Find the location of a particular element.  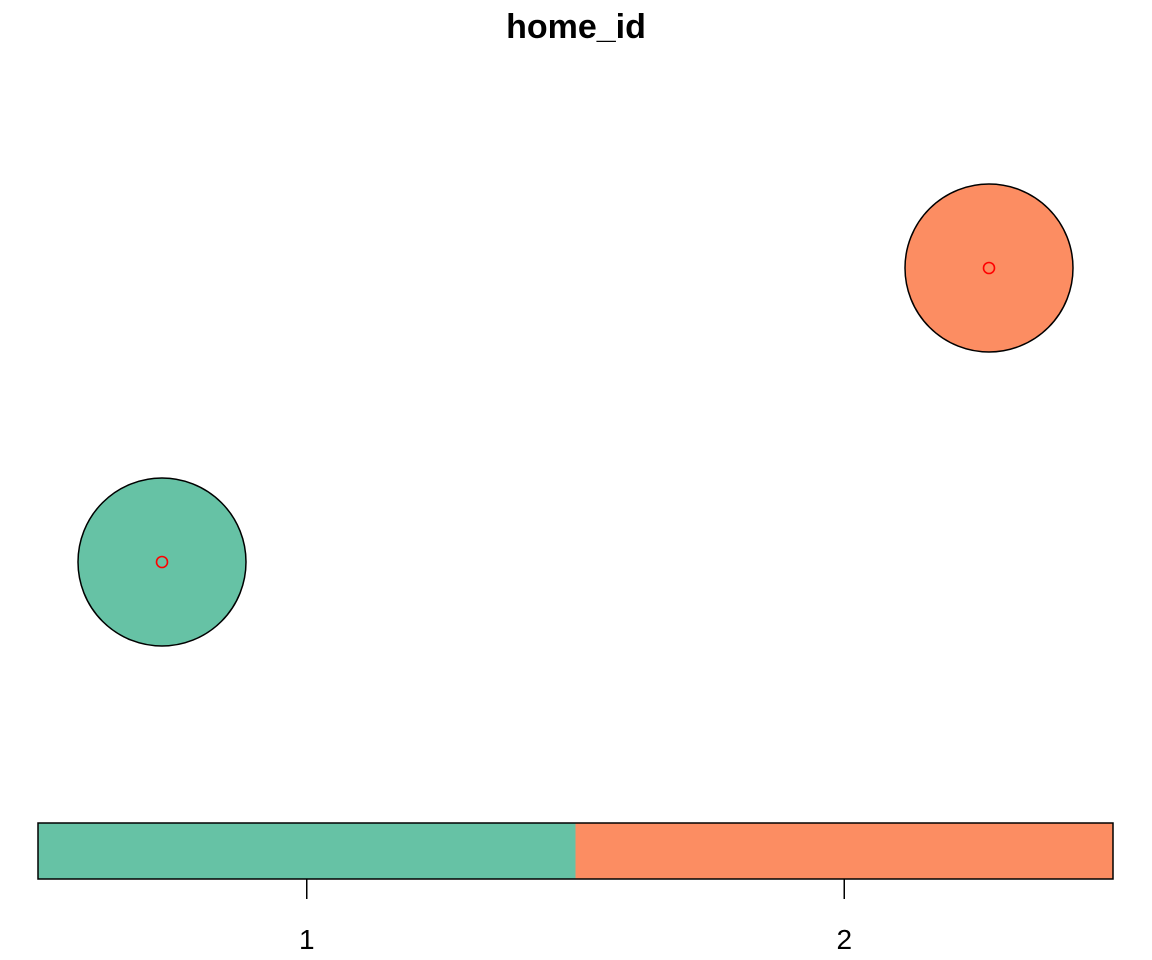

legend-tick-label-2: 2 is located at coordinates (844, 939).